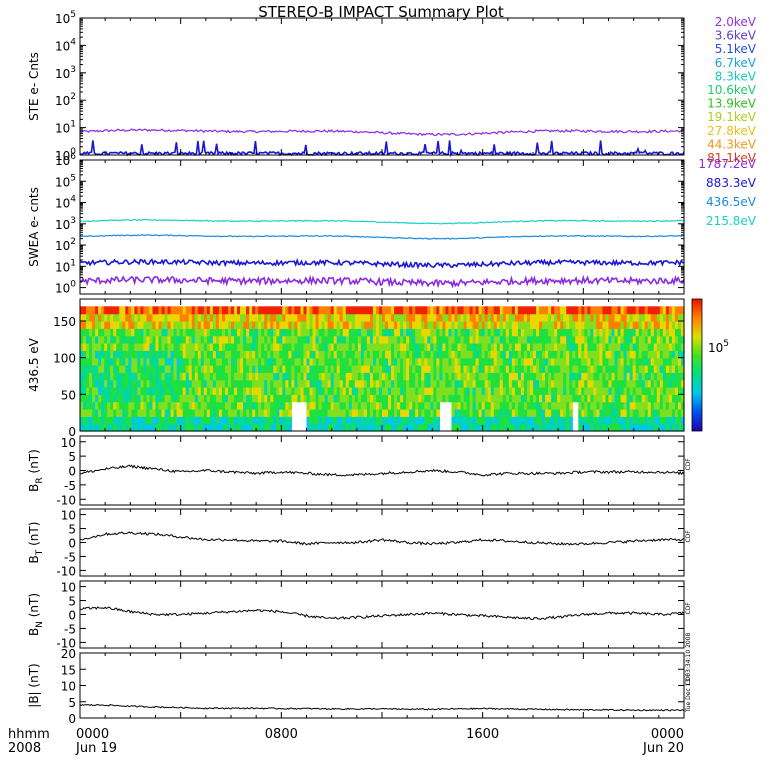 The width and height of the screenshot is (780, 780). Describe the element at coordinates (68, 516) in the screenshot. I see `y-tick-label: 10` at that location.